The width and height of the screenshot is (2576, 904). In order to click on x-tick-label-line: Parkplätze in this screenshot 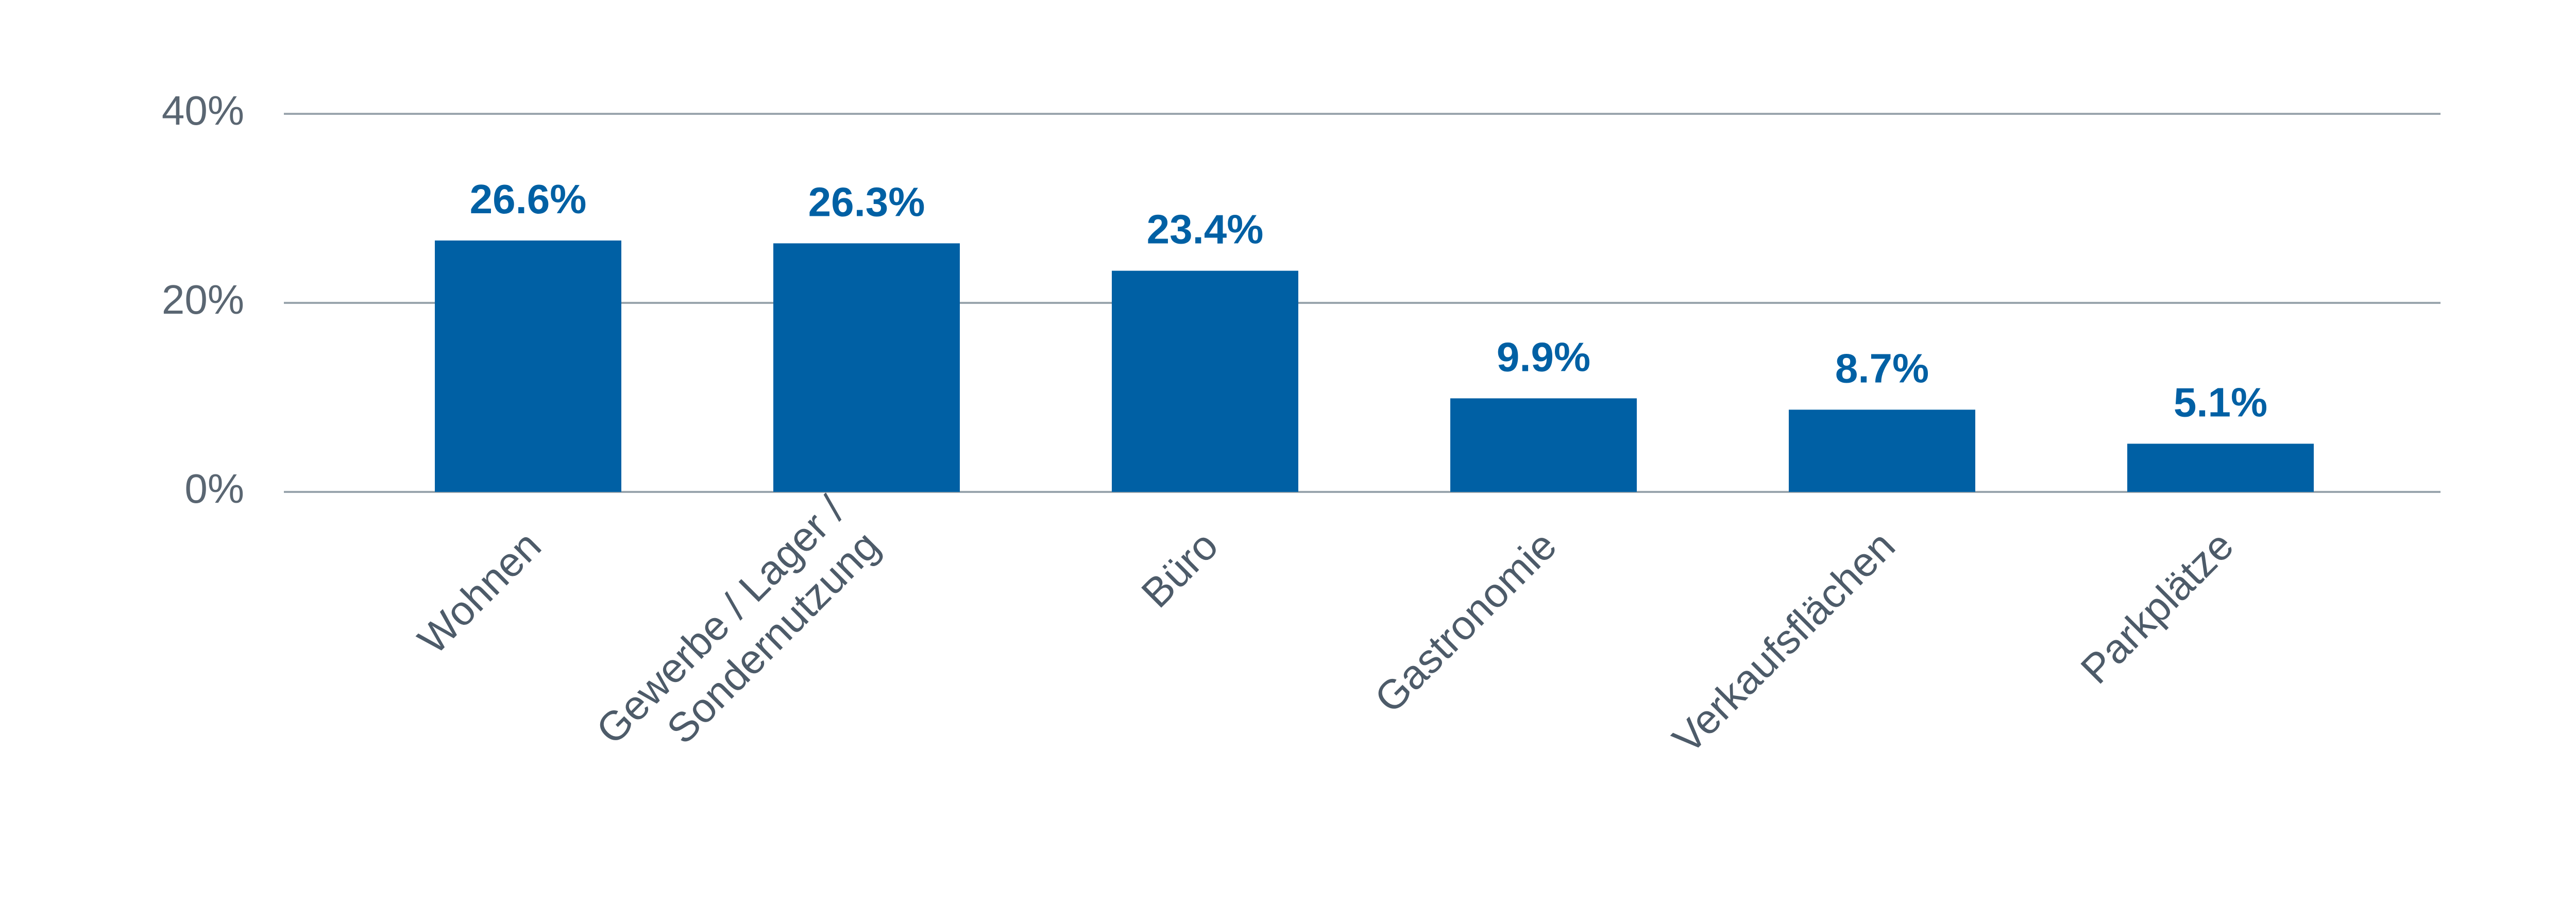, I will do `click(2157, 607)`.